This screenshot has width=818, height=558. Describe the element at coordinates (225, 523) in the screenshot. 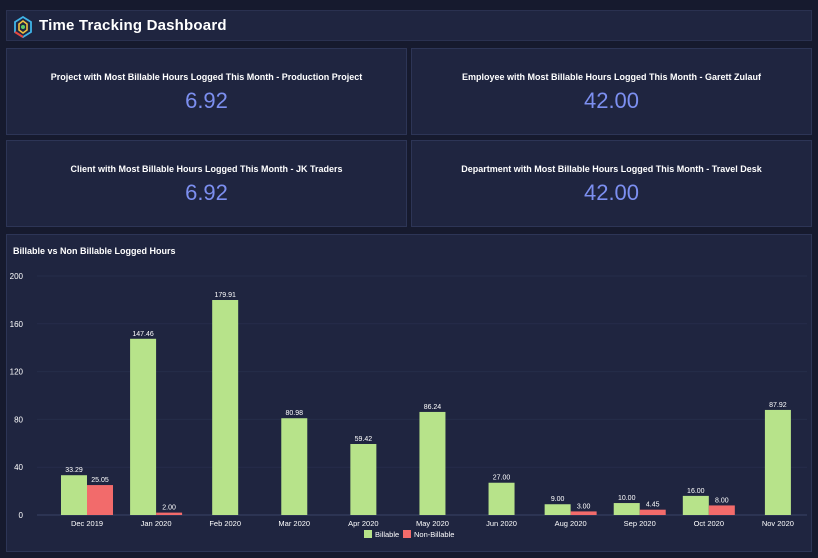

I see `x-tick-label: Feb 2020` at that location.